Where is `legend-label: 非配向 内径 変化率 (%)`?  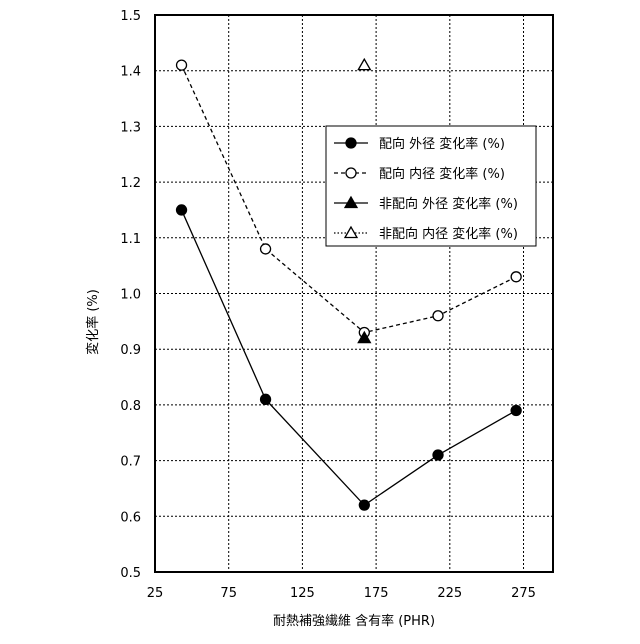
legend-label: 非配向 内径 変化率 (%) is located at coordinates (448, 234).